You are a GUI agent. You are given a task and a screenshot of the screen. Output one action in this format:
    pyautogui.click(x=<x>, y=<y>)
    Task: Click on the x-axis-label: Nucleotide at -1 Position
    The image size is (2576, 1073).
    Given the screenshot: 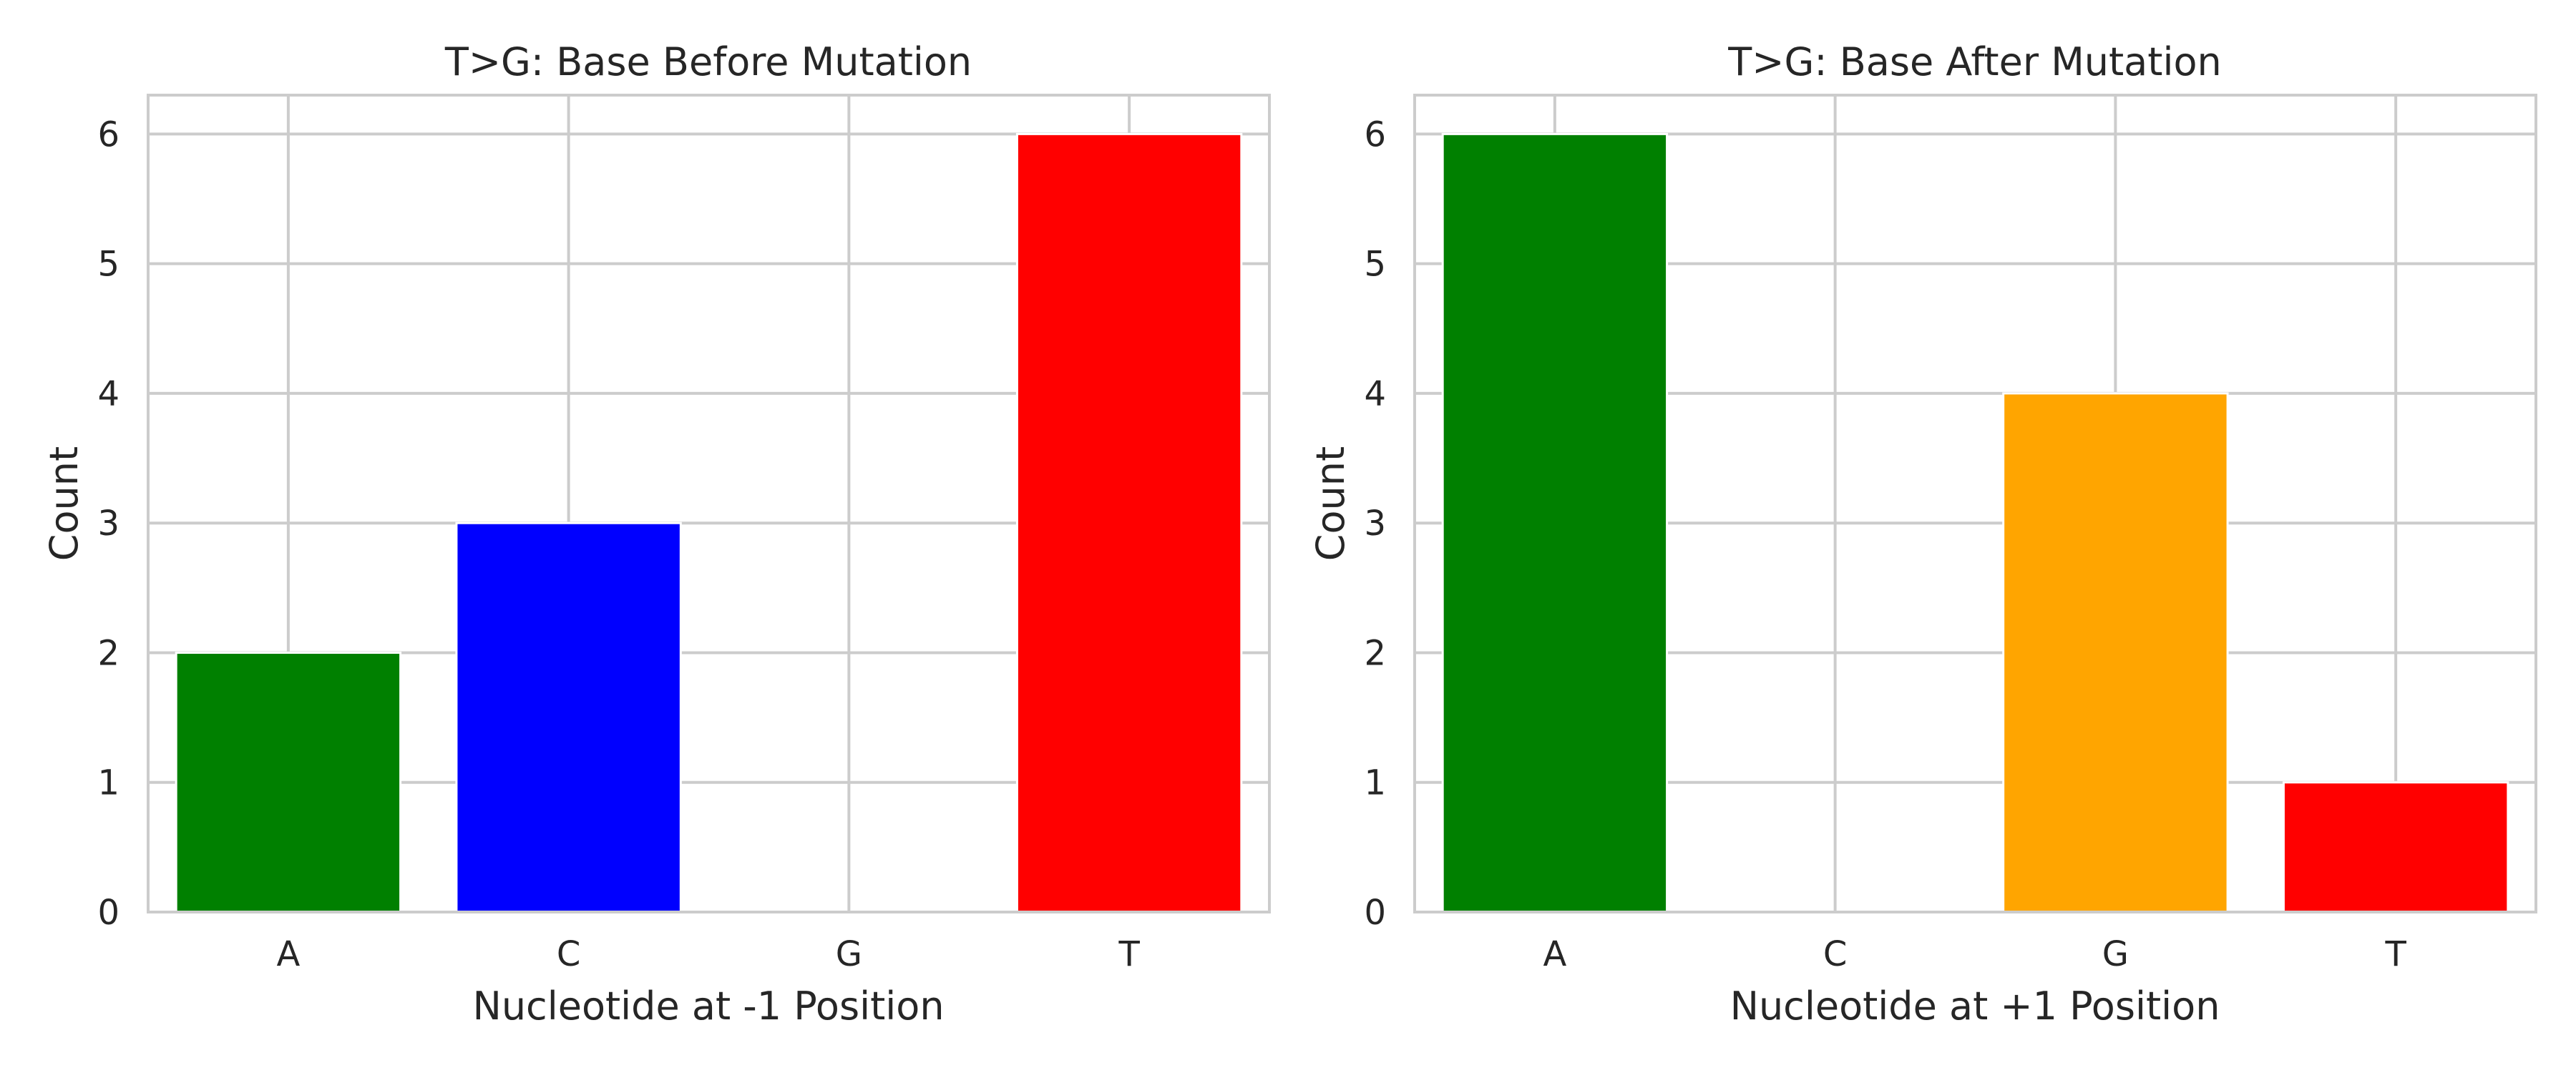 What is the action you would take?
    pyautogui.click(x=708, y=1007)
    